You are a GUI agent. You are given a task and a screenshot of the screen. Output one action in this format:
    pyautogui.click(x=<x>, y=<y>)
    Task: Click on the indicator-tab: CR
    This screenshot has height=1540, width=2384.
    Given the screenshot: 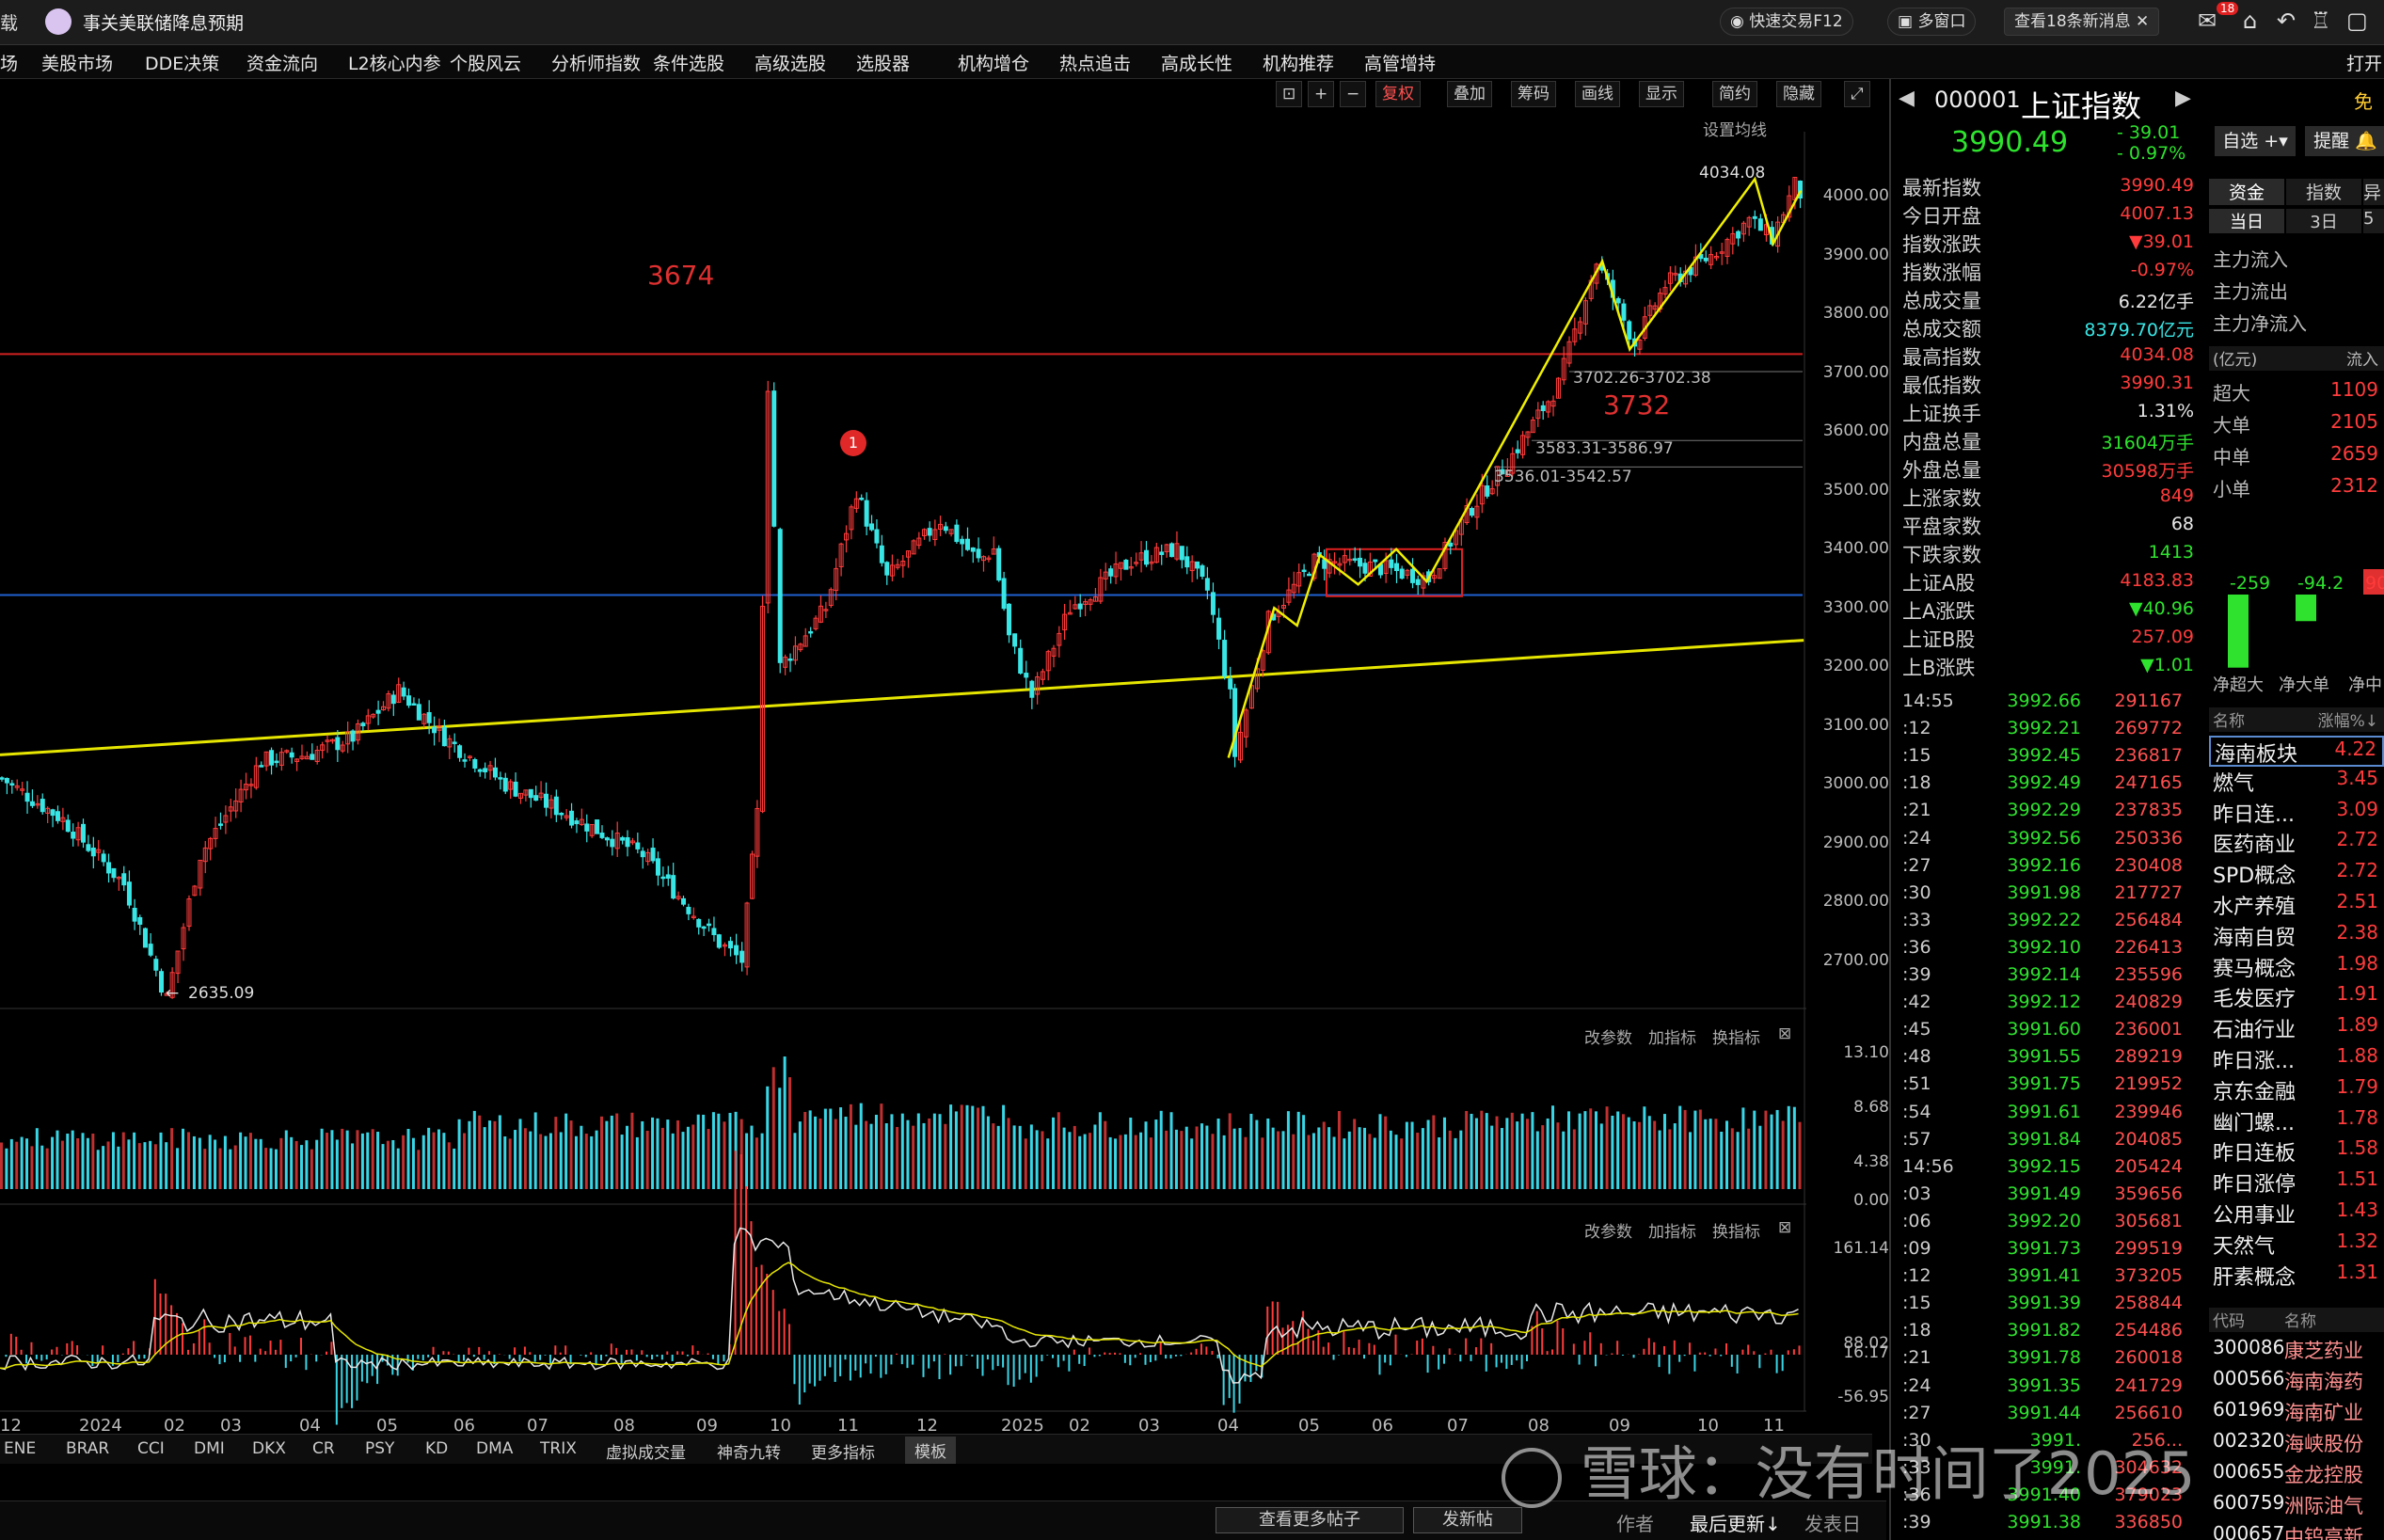 What is the action you would take?
    pyautogui.click(x=323, y=1448)
    